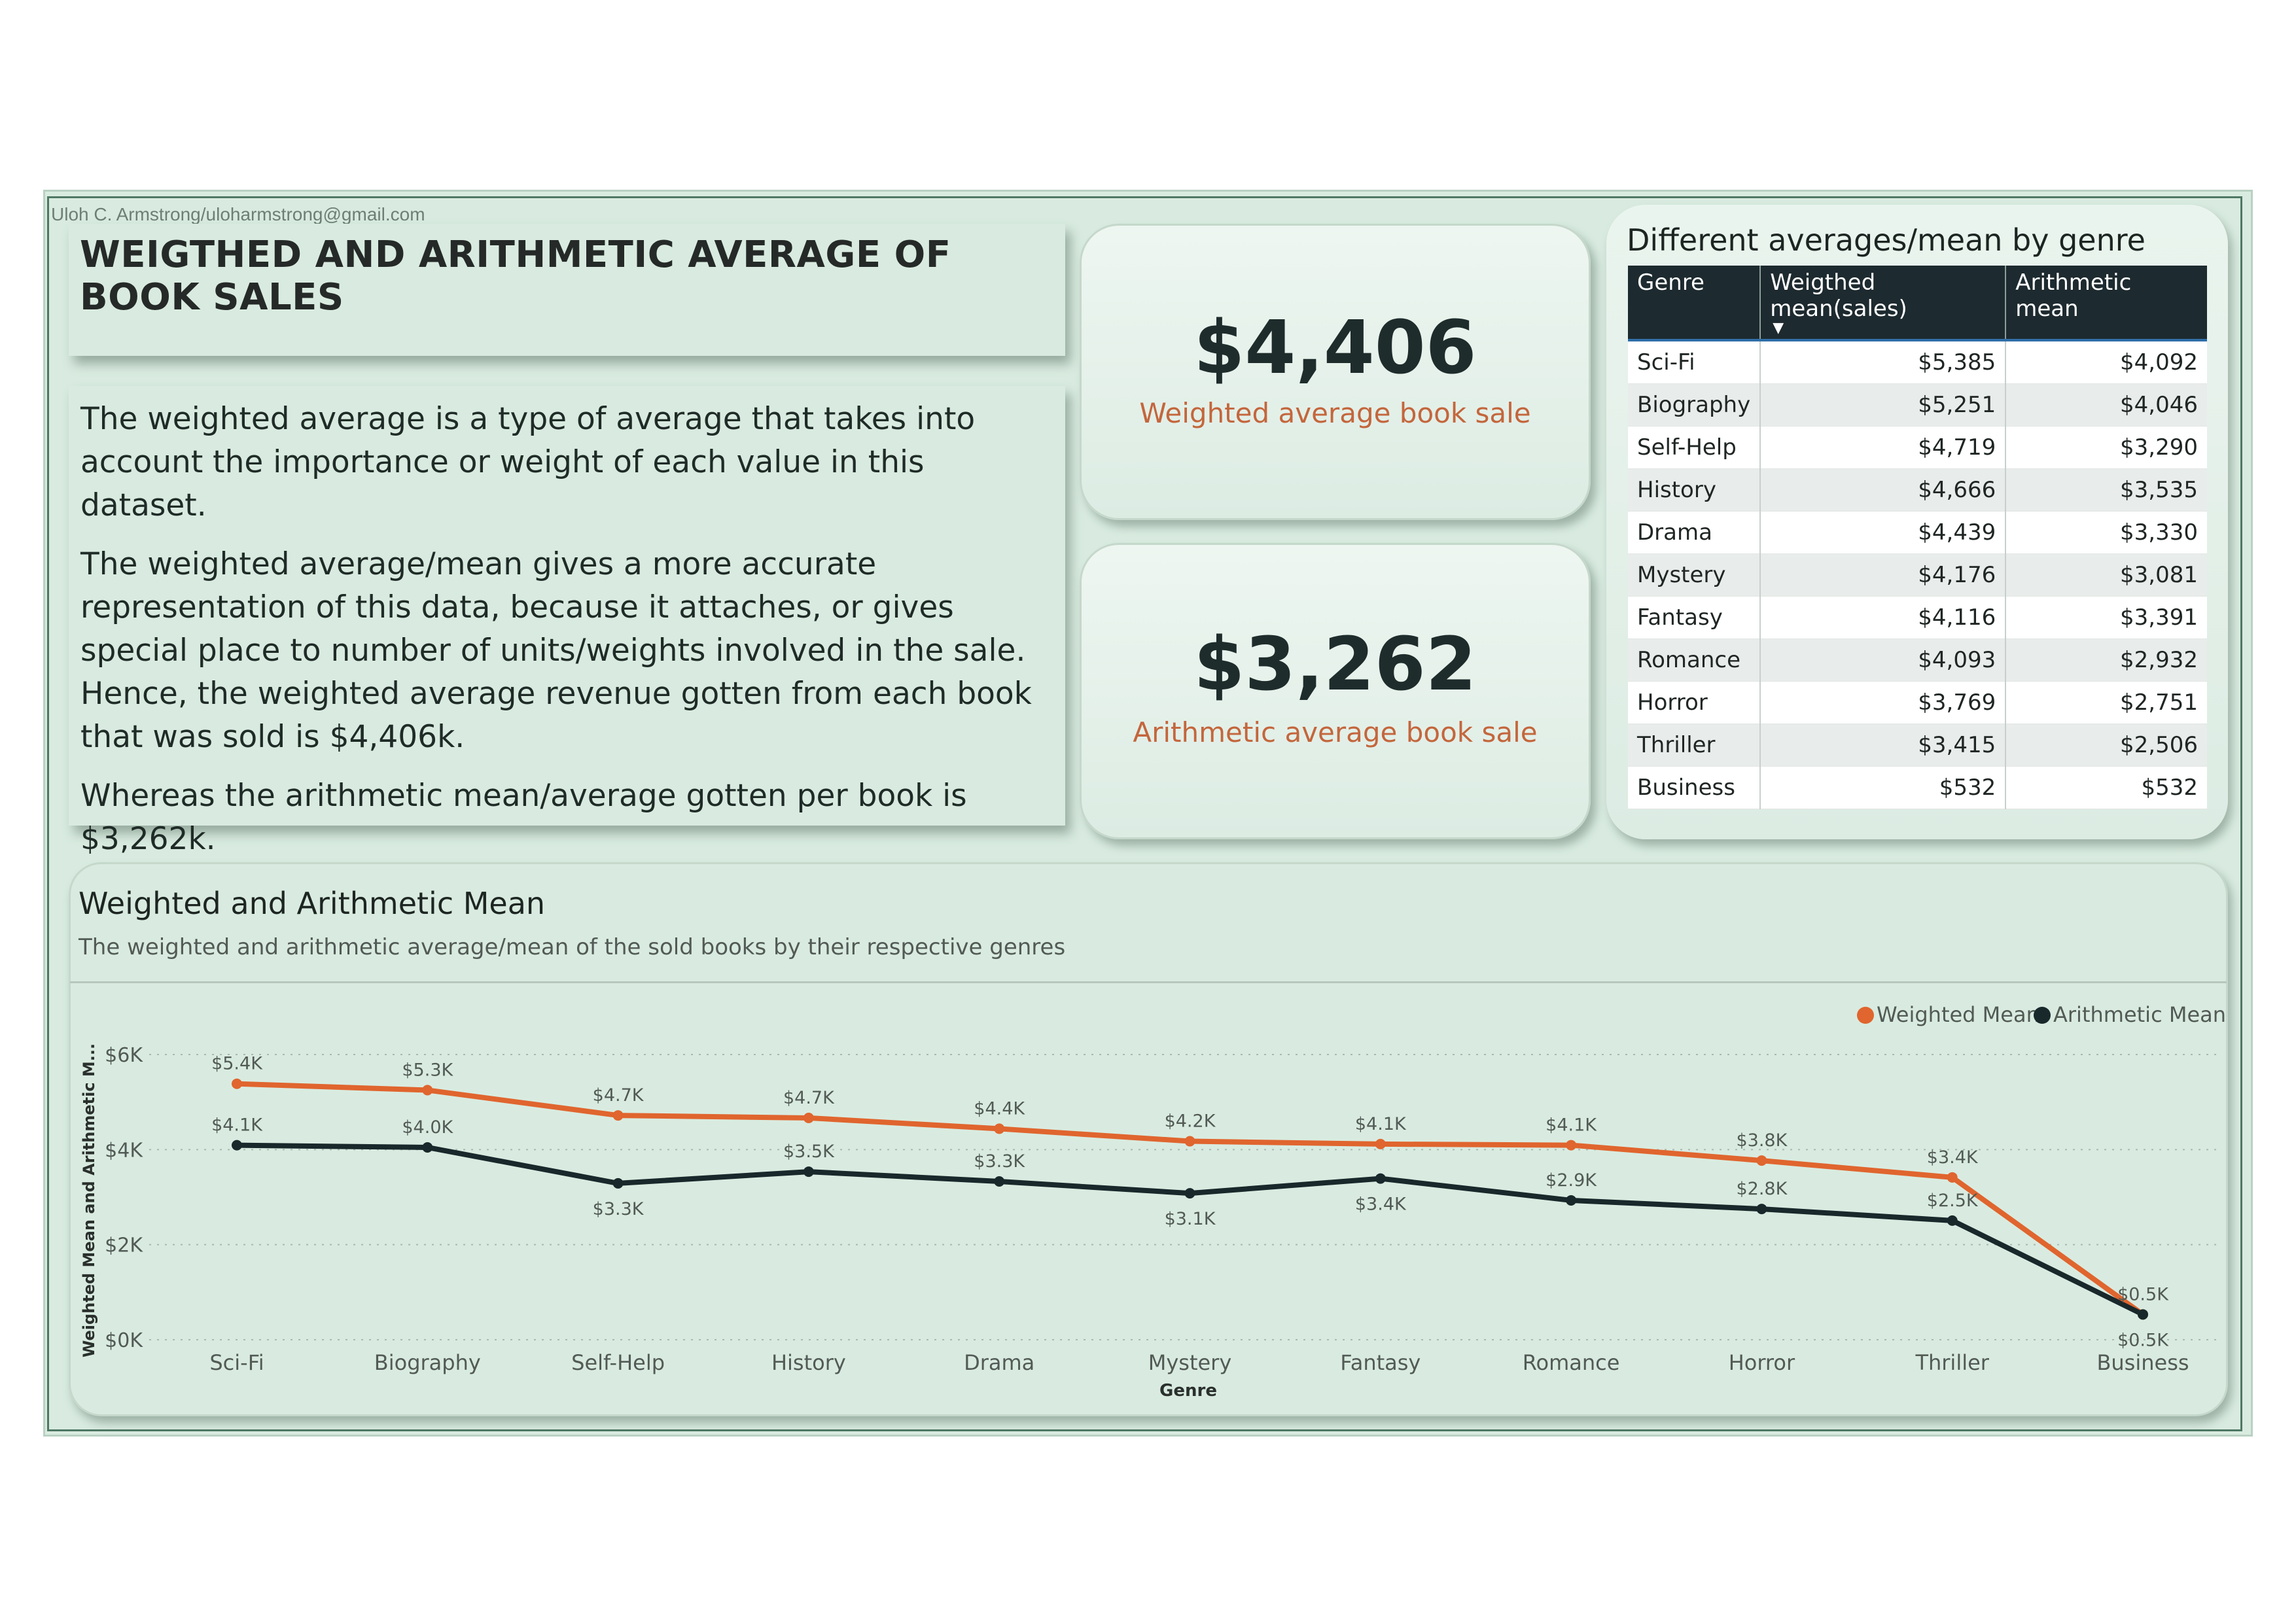 This screenshot has height=1623, width=2296. What do you see at coordinates (2106, 447) in the screenshot?
I see `cell-arithmetic-mean: $3,290` at bounding box center [2106, 447].